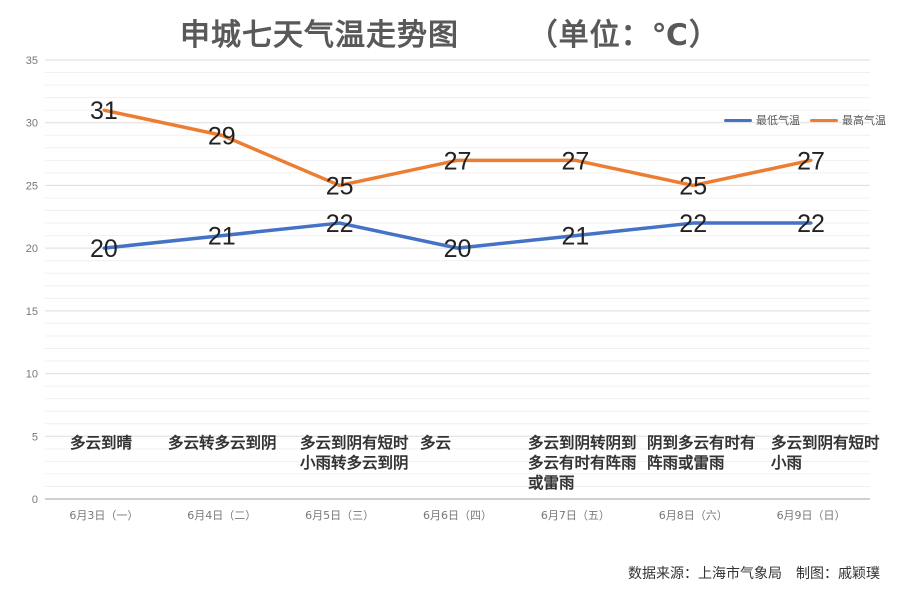 Image resolution: width=900 pixels, height=596 pixels. Describe the element at coordinates (701, 453) in the screenshot. I see `weather-note: 阴到多云有时有阵雨或雷雨` at that location.